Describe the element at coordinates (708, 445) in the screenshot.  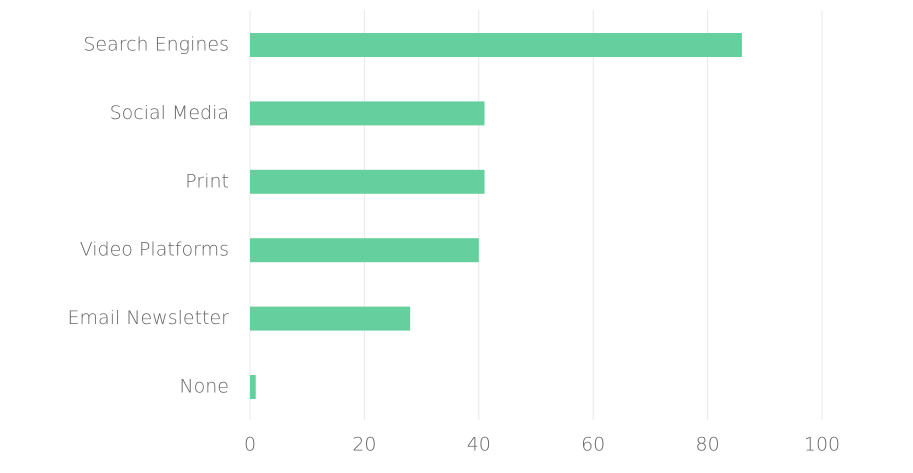
I see `x-tick-label: 80` at that location.